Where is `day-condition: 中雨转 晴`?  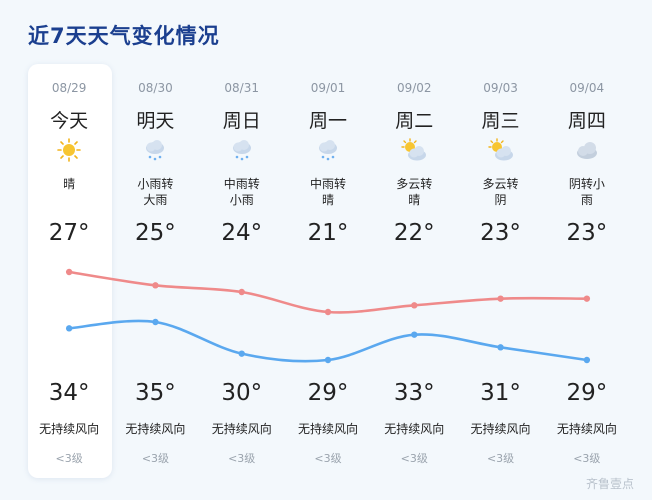
day-condition: 中雨转 晴 is located at coordinates (327, 192).